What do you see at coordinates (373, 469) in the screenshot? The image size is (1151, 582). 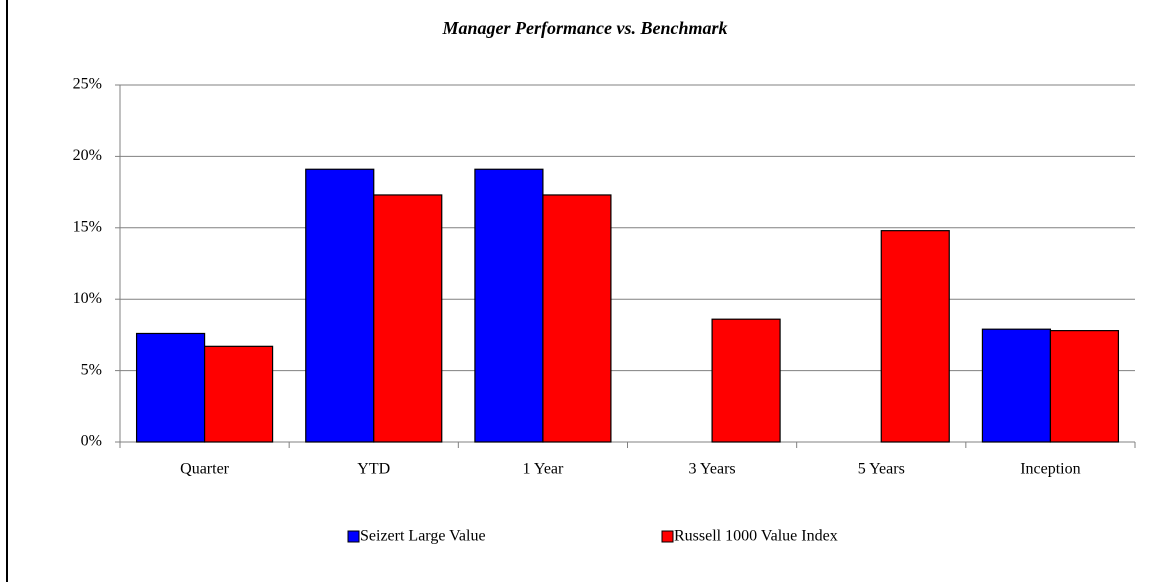 I see `x-tick-label: YTD` at bounding box center [373, 469].